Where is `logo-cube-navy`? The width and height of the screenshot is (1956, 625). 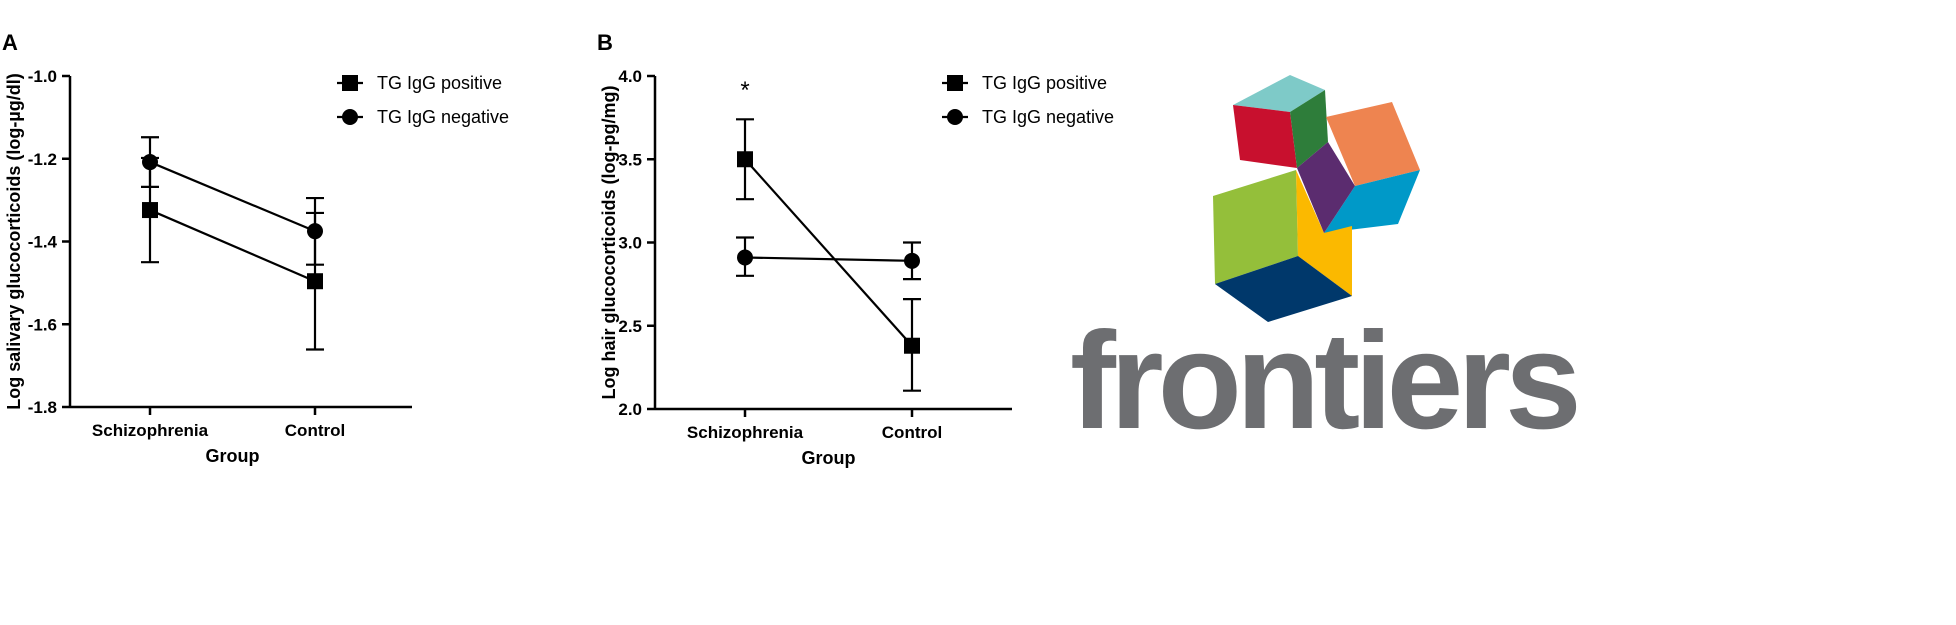
logo-cube-navy is located at coordinates (1283, 289).